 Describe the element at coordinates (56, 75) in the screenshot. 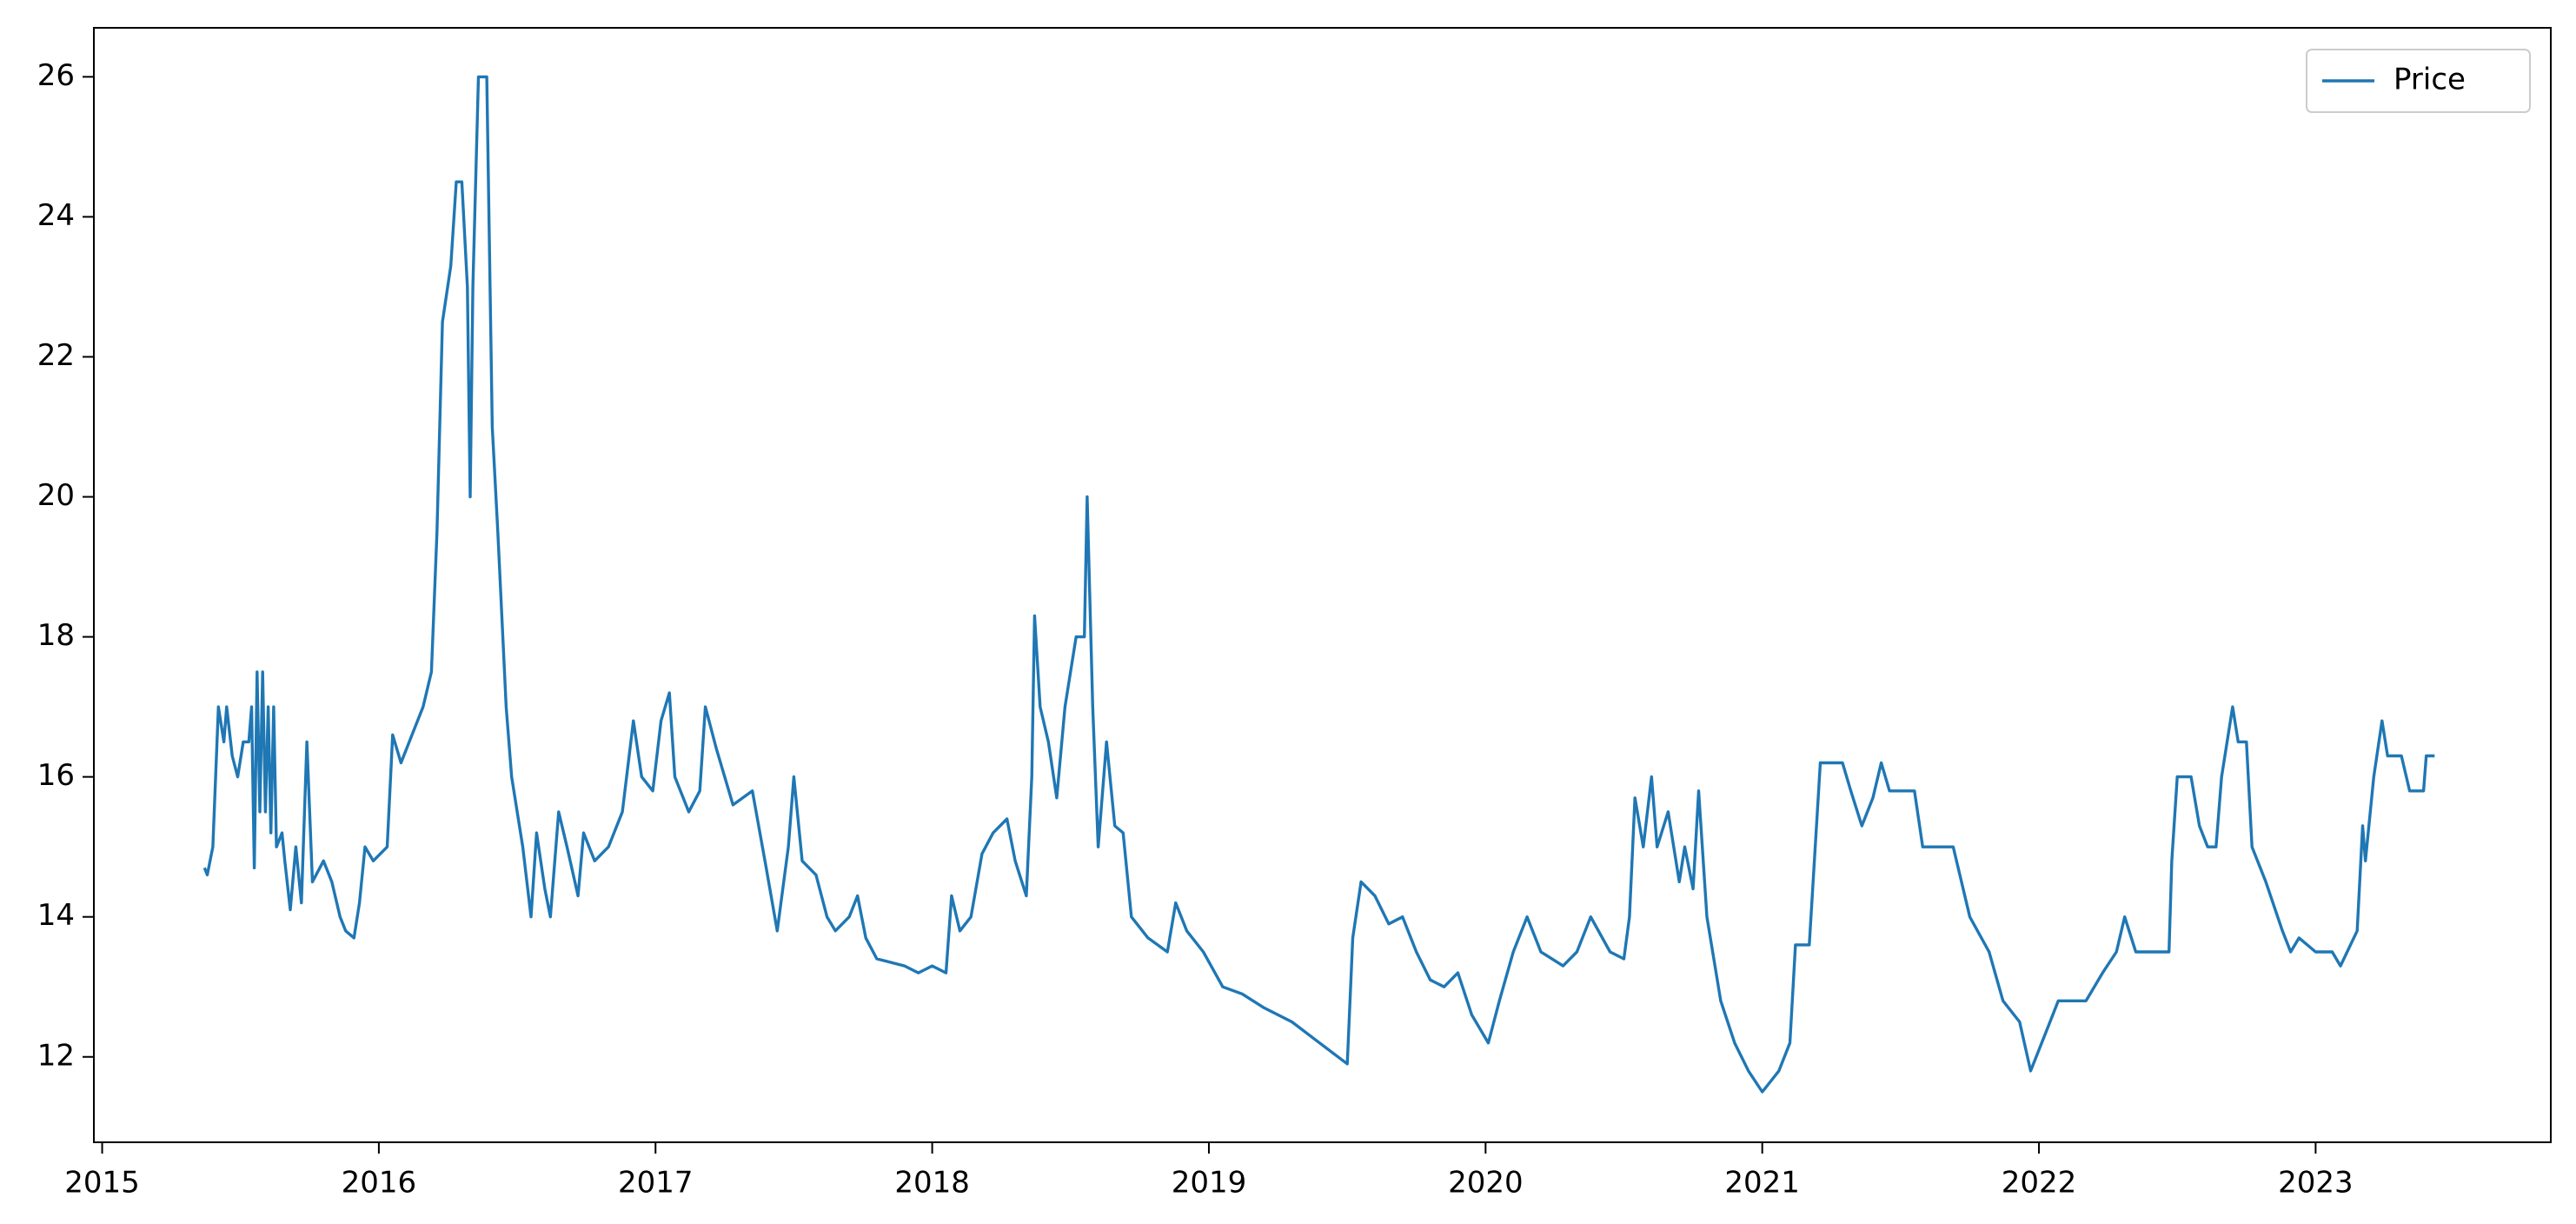

I see `y-tick-label: 26` at that location.